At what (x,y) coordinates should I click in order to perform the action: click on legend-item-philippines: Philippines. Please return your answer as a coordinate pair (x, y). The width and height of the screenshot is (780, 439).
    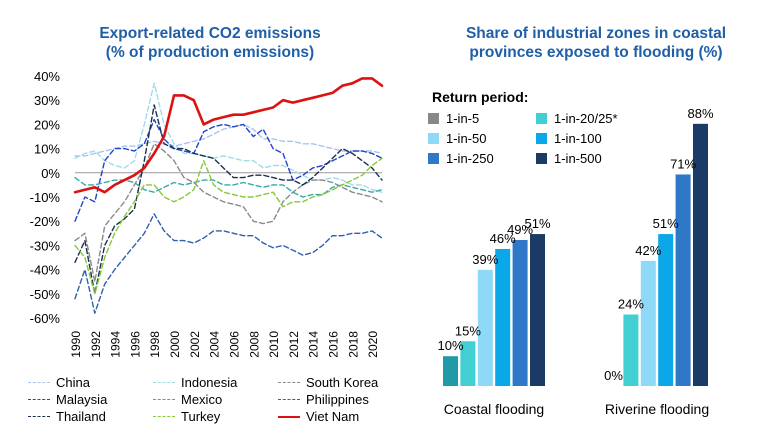
    Looking at the image, I should click on (343, 399).